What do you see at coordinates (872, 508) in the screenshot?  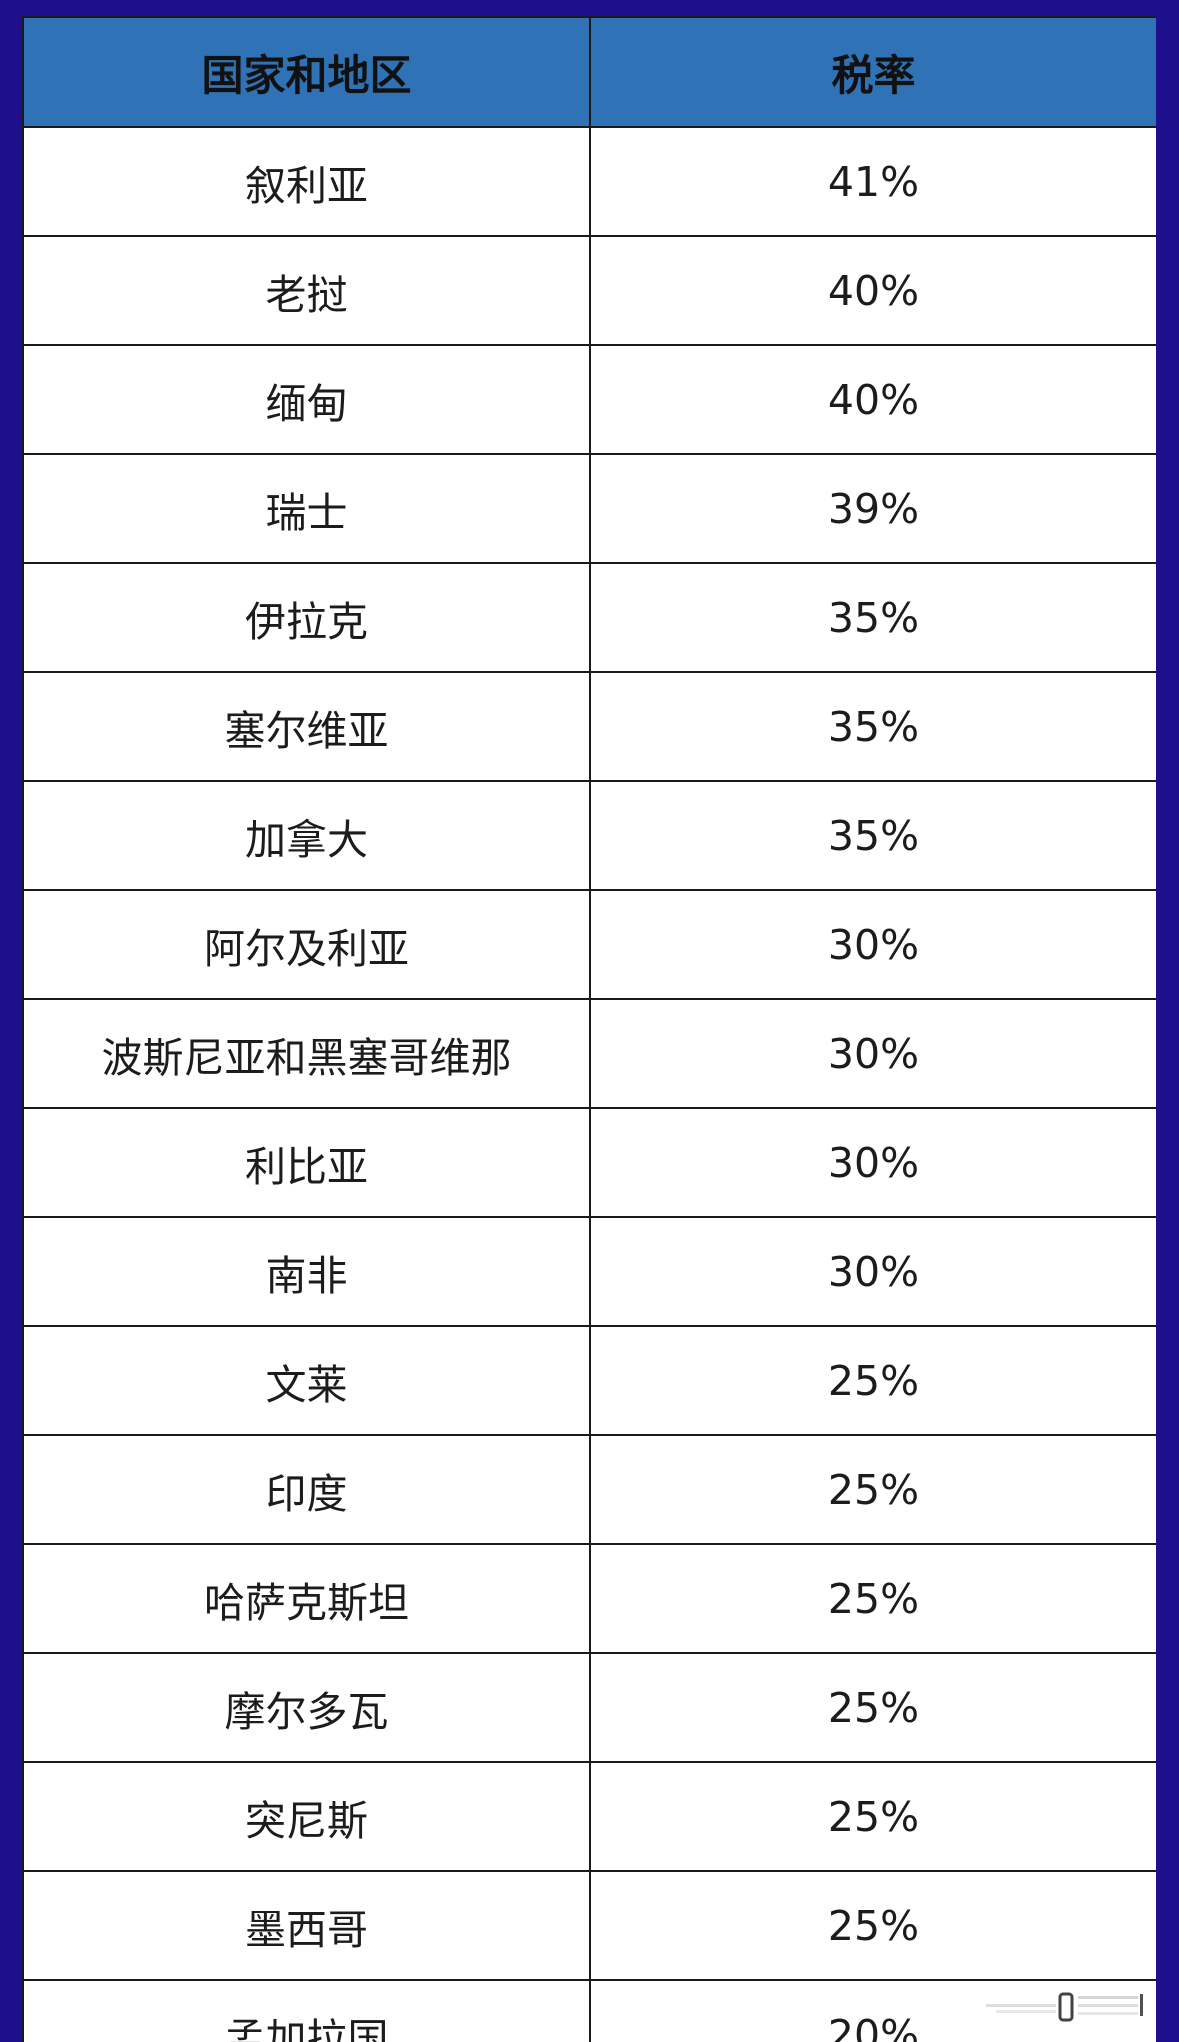 I see `rate-cell: 39%` at bounding box center [872, 508].